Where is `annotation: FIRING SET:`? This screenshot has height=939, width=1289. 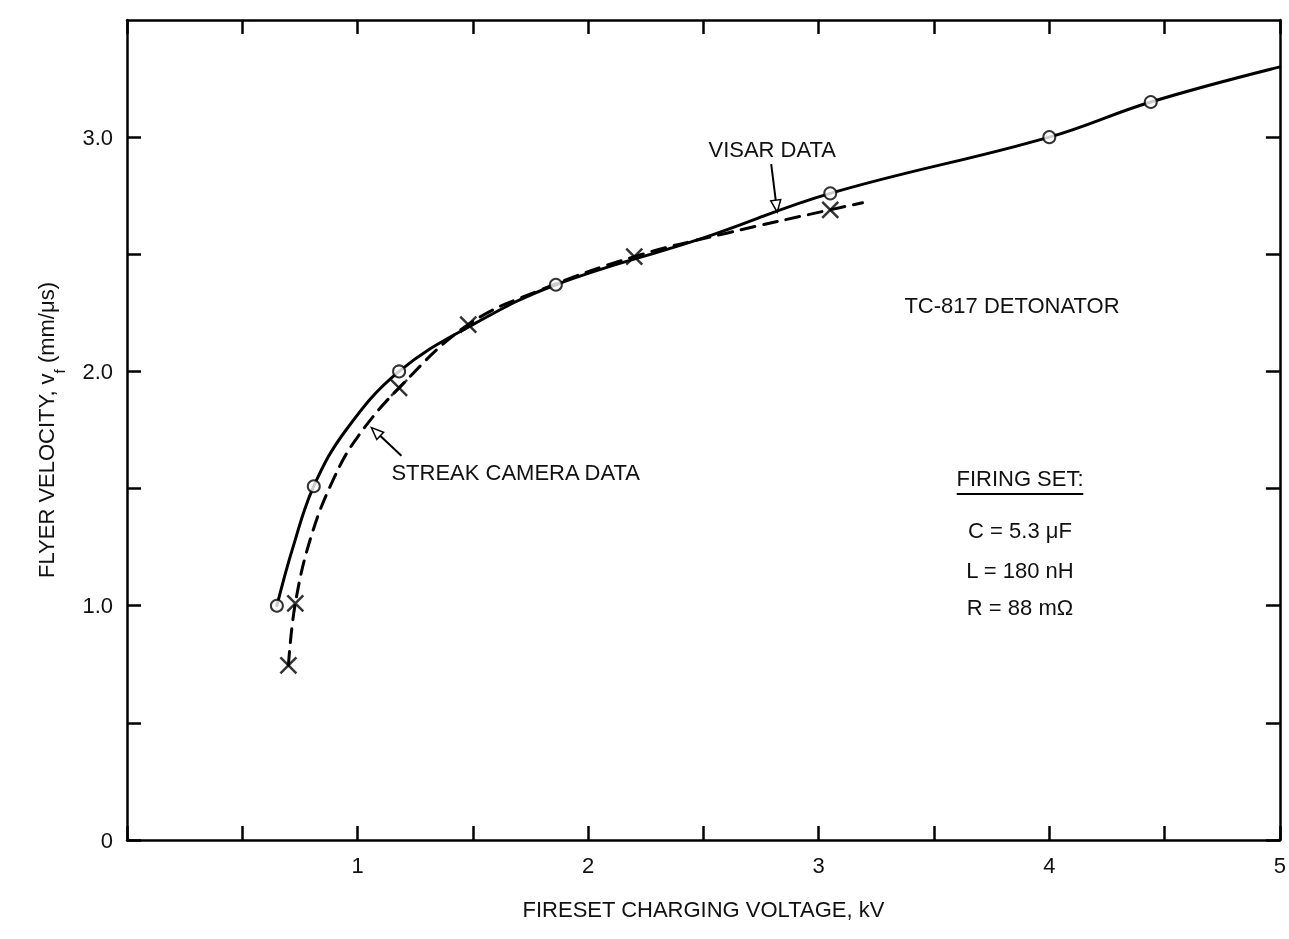 annotation: FIRING SET: is located at coordinates (1020, 478).